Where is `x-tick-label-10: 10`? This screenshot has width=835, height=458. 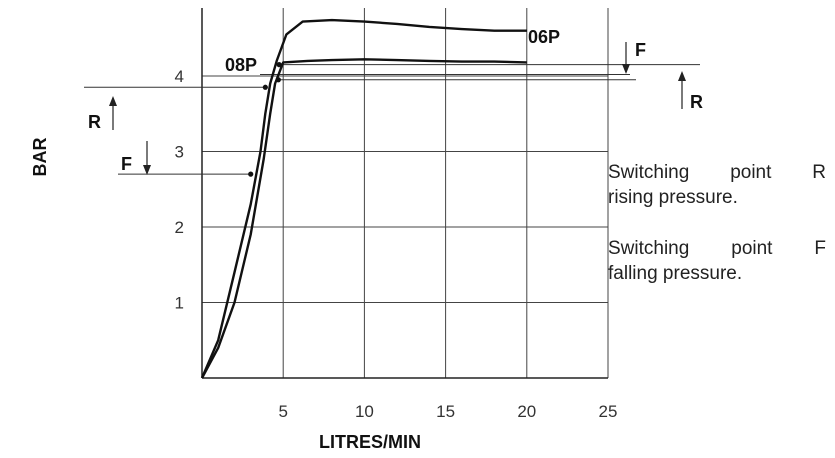 x-tick-label-10: 10 is located at coordinates (364, 411).